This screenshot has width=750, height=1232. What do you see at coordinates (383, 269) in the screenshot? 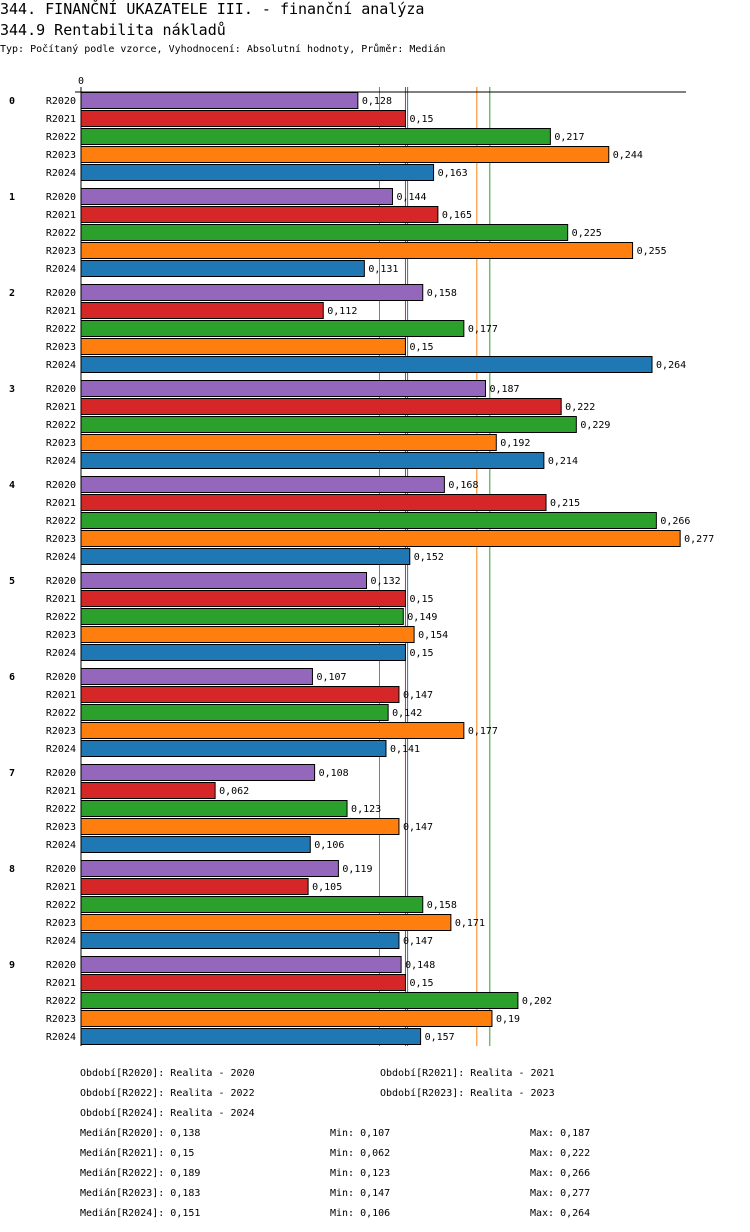
I see `value-label: 0,131` at bounding box center [383, 269].